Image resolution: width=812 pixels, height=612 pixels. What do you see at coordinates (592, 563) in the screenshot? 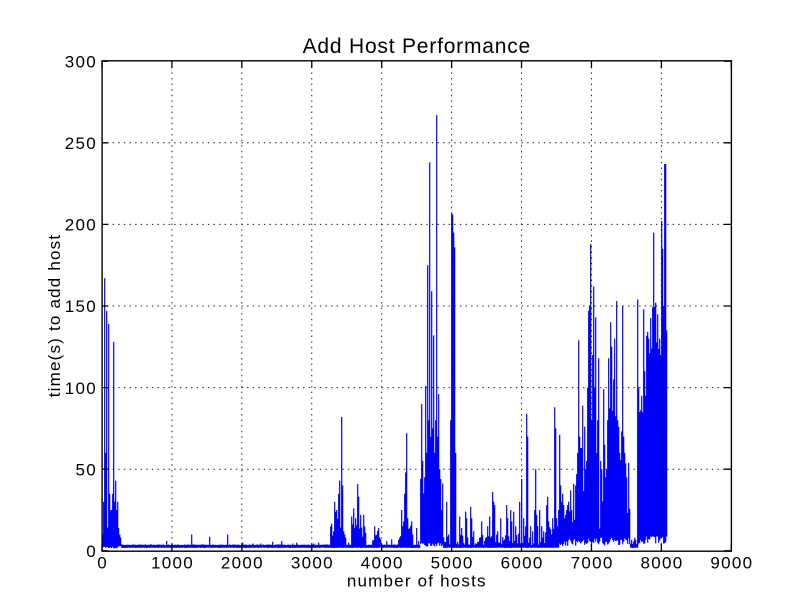
I see `svg-text: 7000` at bounding box center [592, 563].